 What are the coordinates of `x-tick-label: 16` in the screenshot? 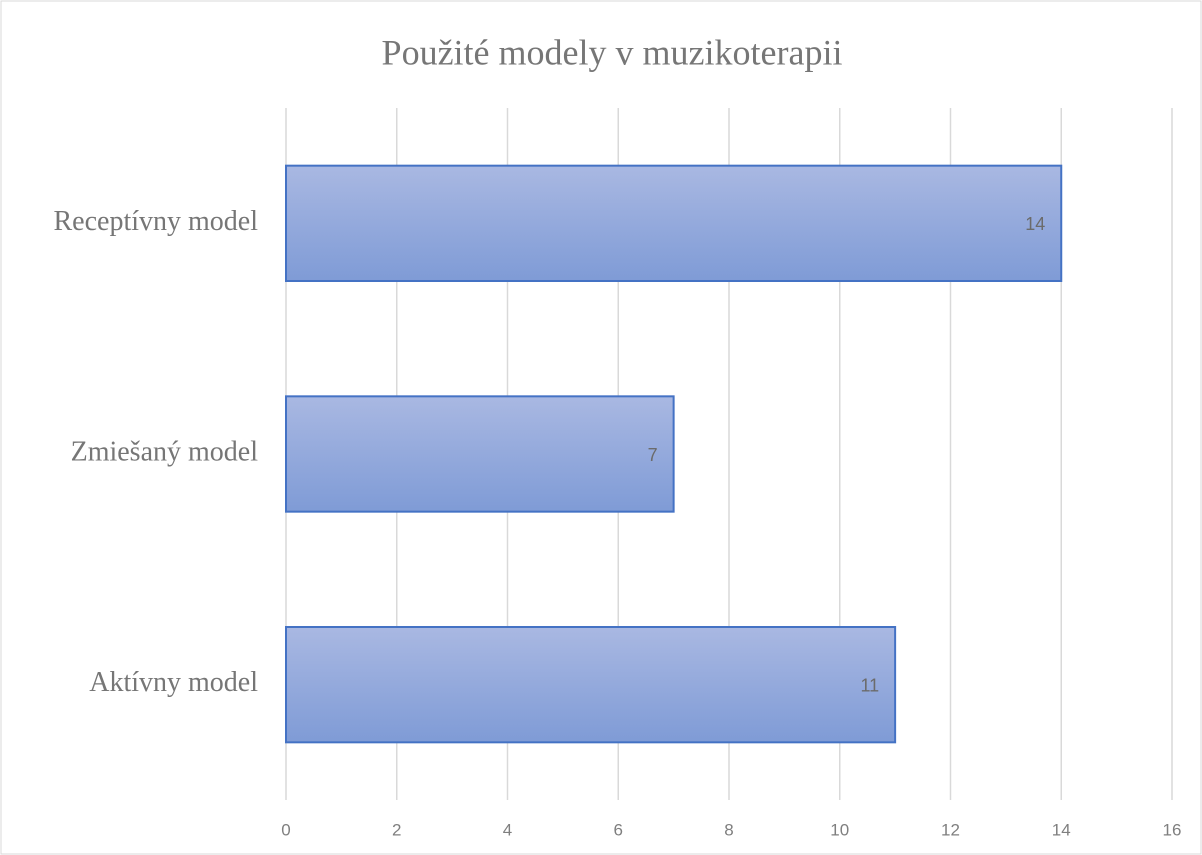 It's located at (1172, 829).